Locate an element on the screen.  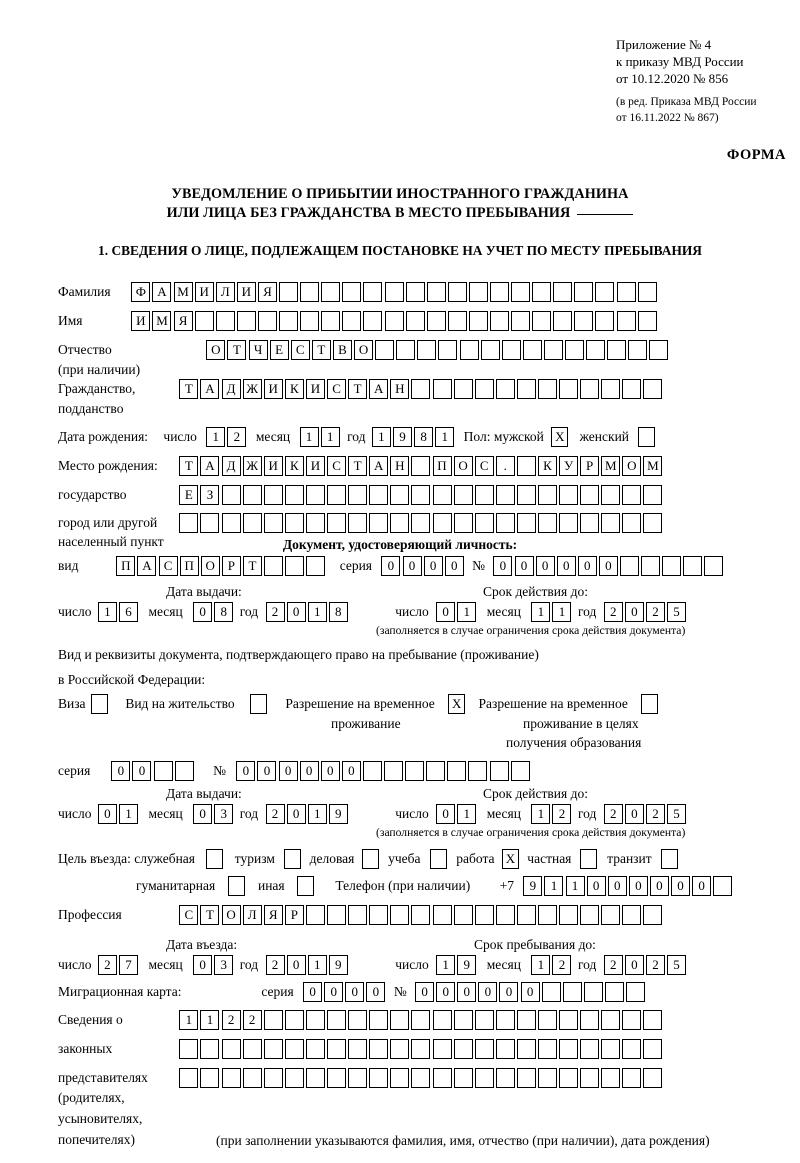
grid-cell: С is located at coordinates (337, 466).